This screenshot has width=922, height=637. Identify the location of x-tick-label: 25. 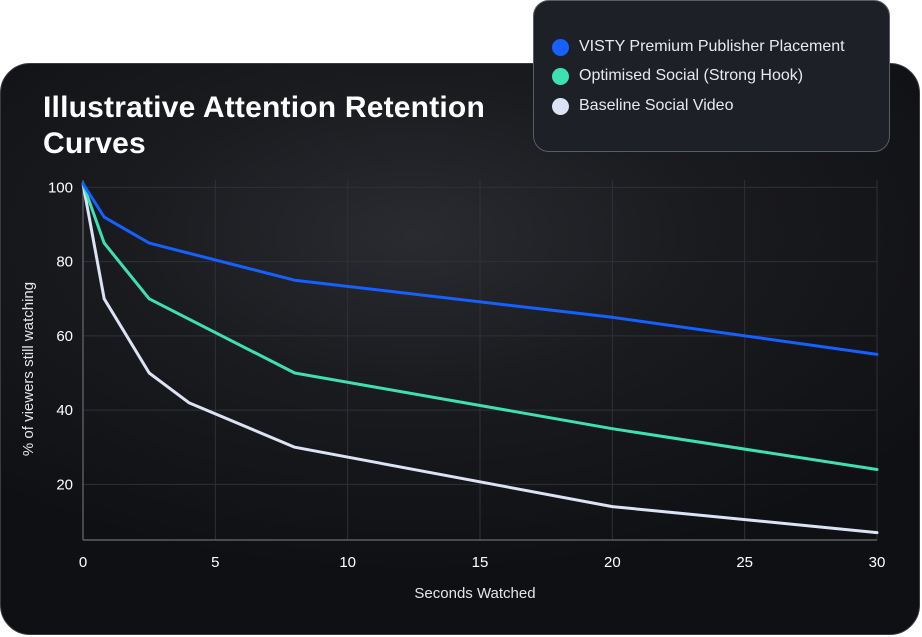
(744, 562).